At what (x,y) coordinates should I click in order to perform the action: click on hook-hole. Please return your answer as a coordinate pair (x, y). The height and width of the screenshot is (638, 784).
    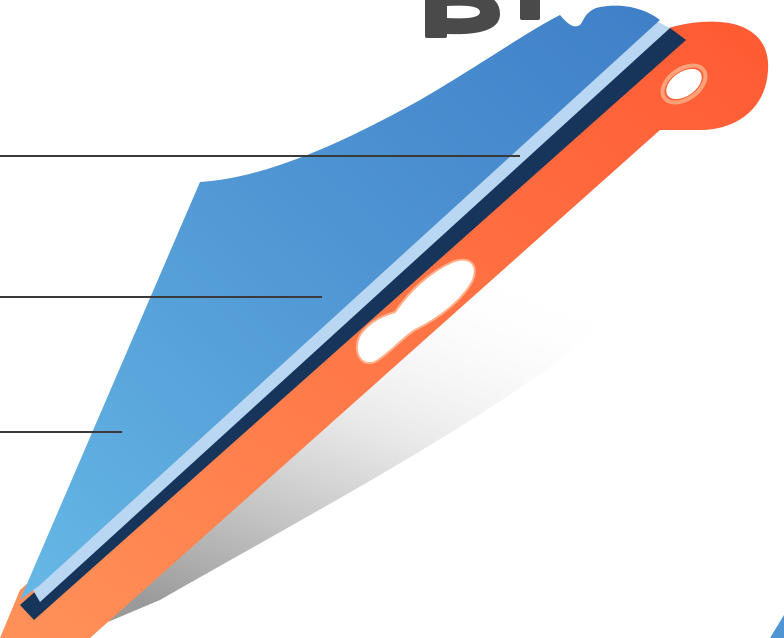
    Looking at the image, I should click on (684, 84).